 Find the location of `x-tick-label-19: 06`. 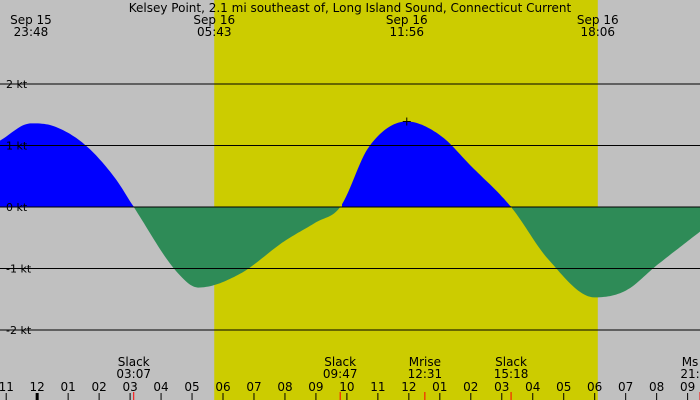

x-tick-label-19: 06 is located at coordinates (594, 387).